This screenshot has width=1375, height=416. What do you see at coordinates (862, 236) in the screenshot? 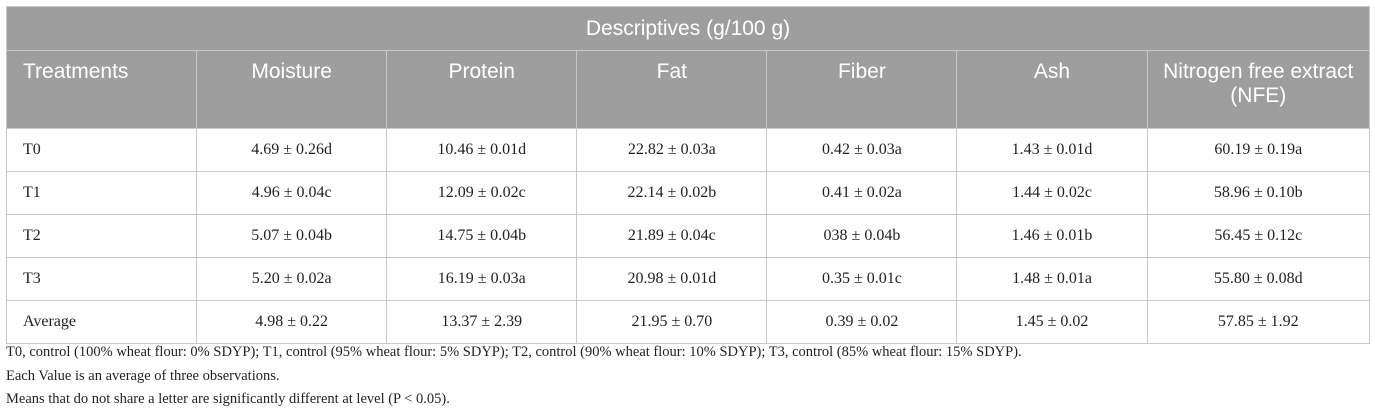
I see `cell-fiber: 038 ± 0.04b` at bounding box center [862, 236].